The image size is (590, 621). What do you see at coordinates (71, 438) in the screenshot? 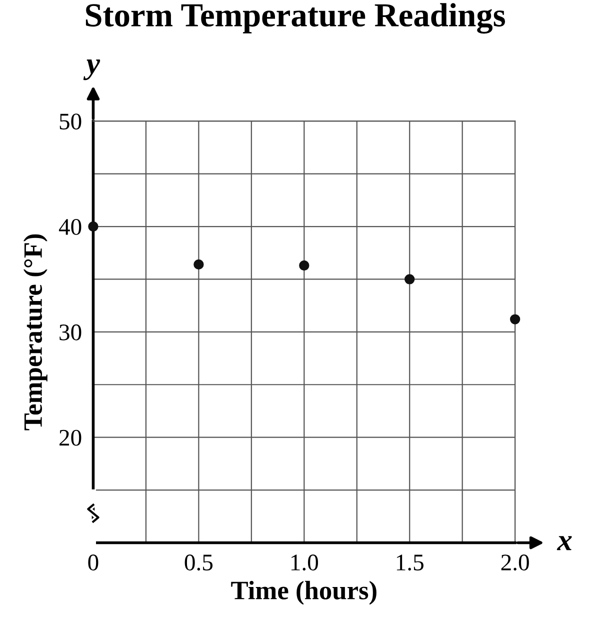
I see `y-tick-label: 20` at bounding box center [71, 438].